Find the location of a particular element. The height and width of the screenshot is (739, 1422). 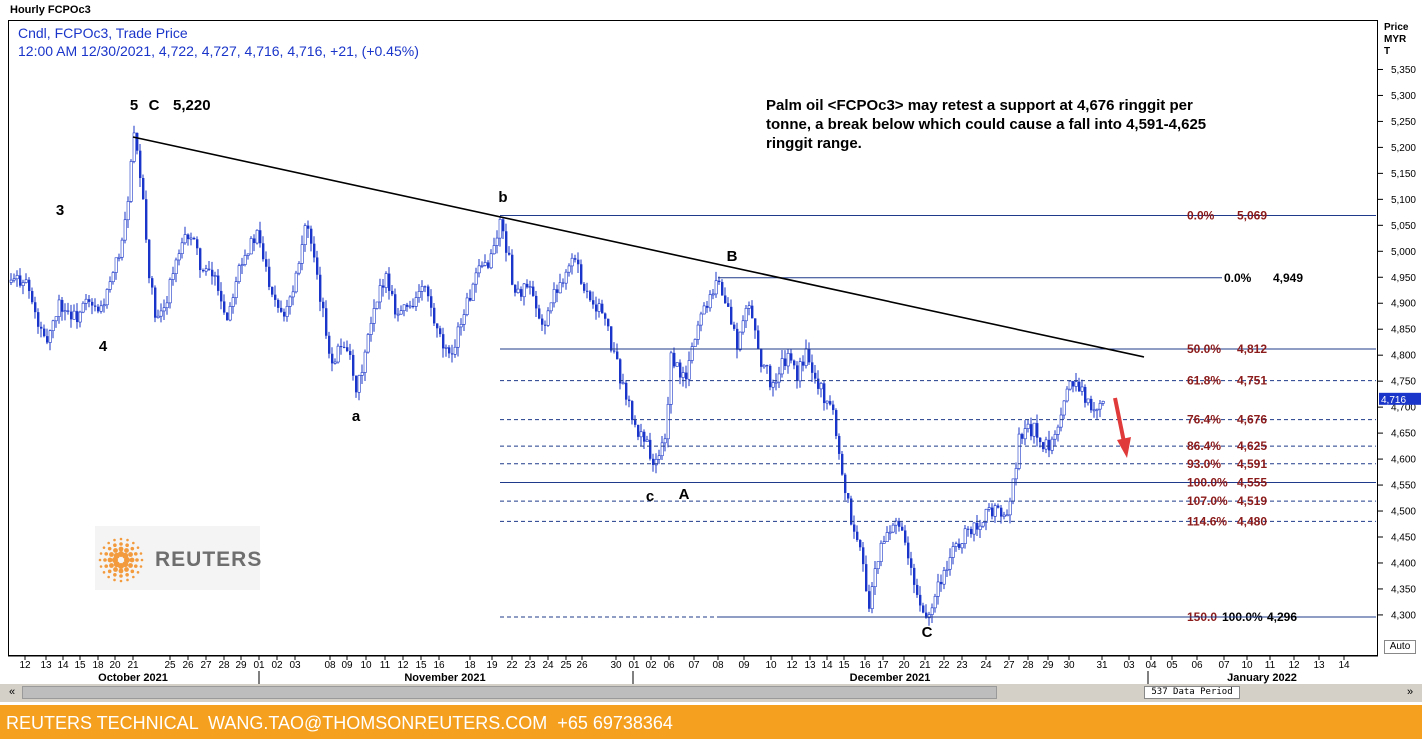

time-tick-label: 11 is located at coordinates (1270, 665).